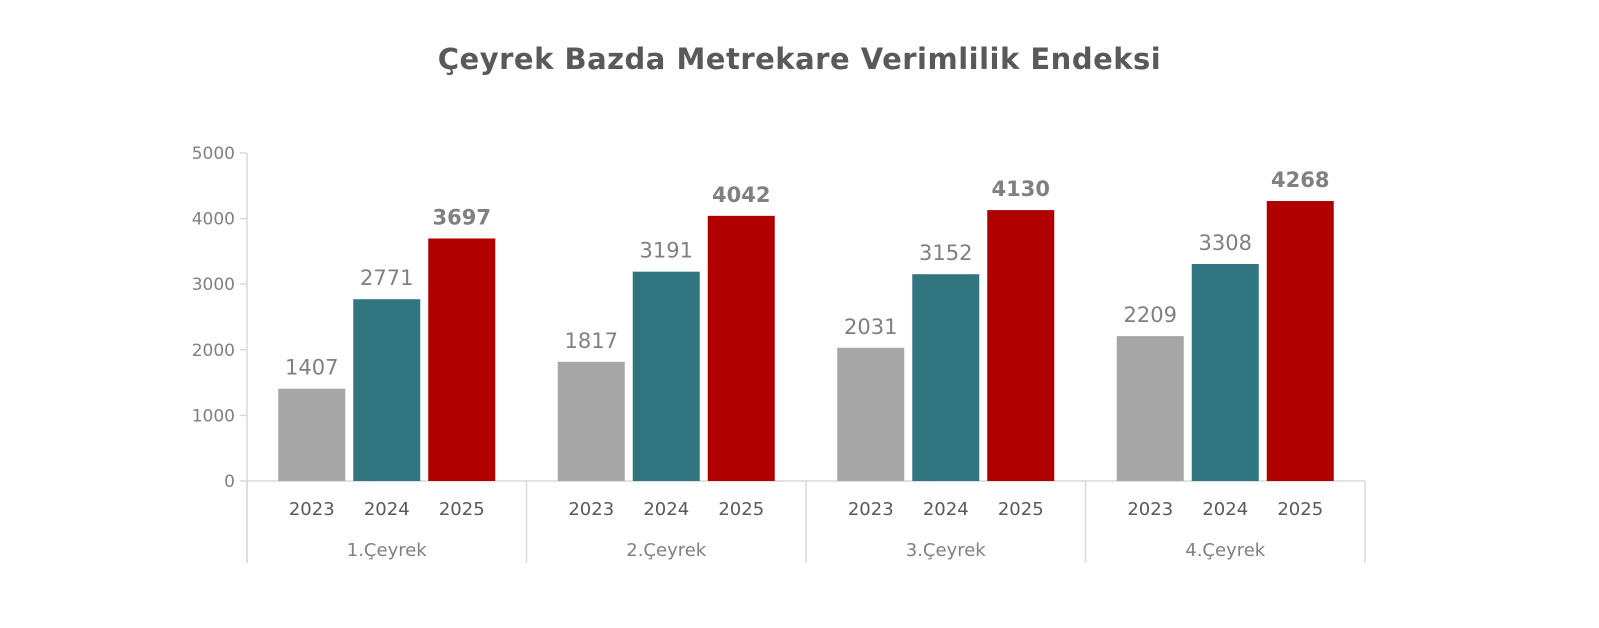 The height and width of the screenshot is (628, 1599). Describe the element at coordinates (1225, 243) in the screenshot. I see `data-label: 3308` at that location.